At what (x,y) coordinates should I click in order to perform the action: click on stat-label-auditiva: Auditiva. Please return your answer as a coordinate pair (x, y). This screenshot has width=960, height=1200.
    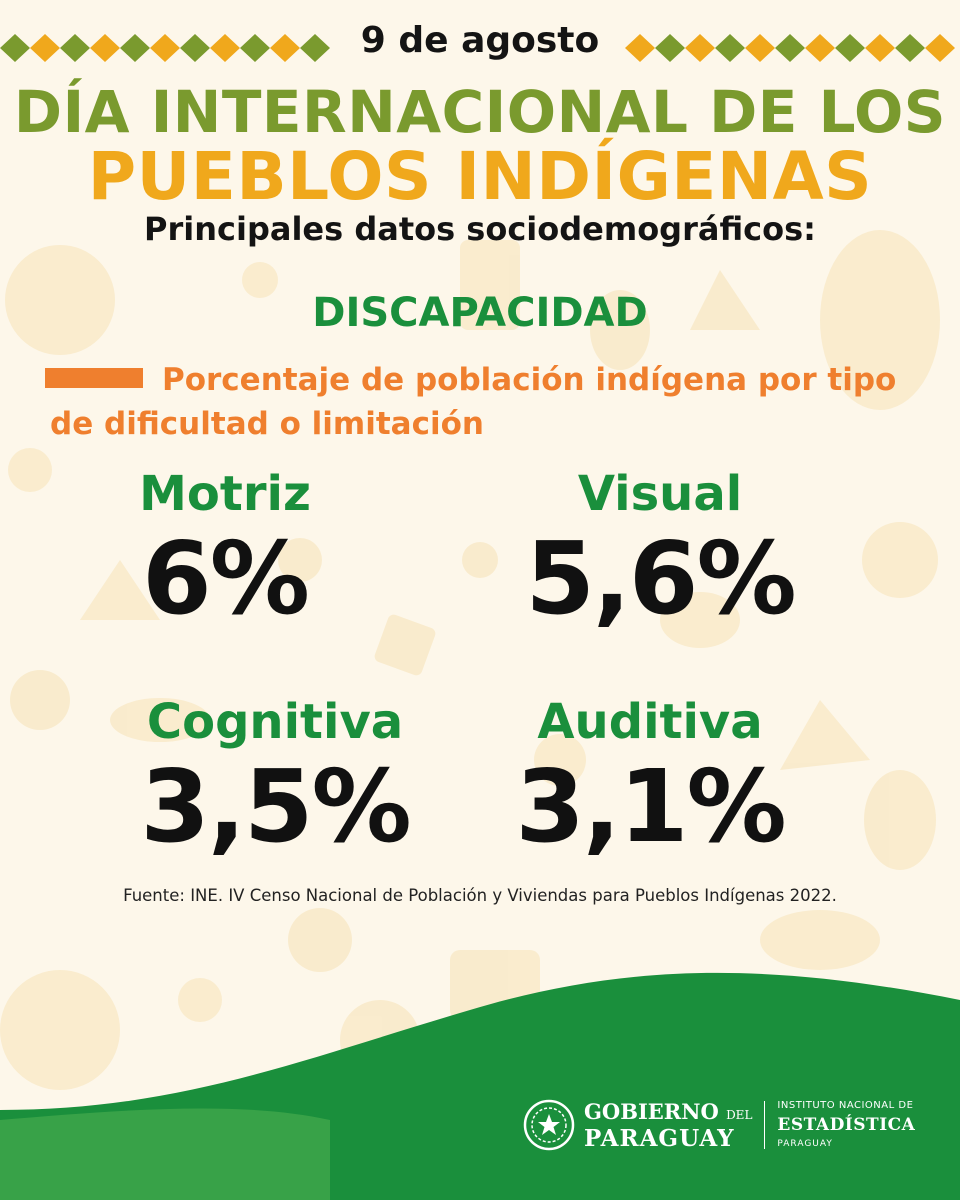
    Looking at the image, I should click on (650, 722).